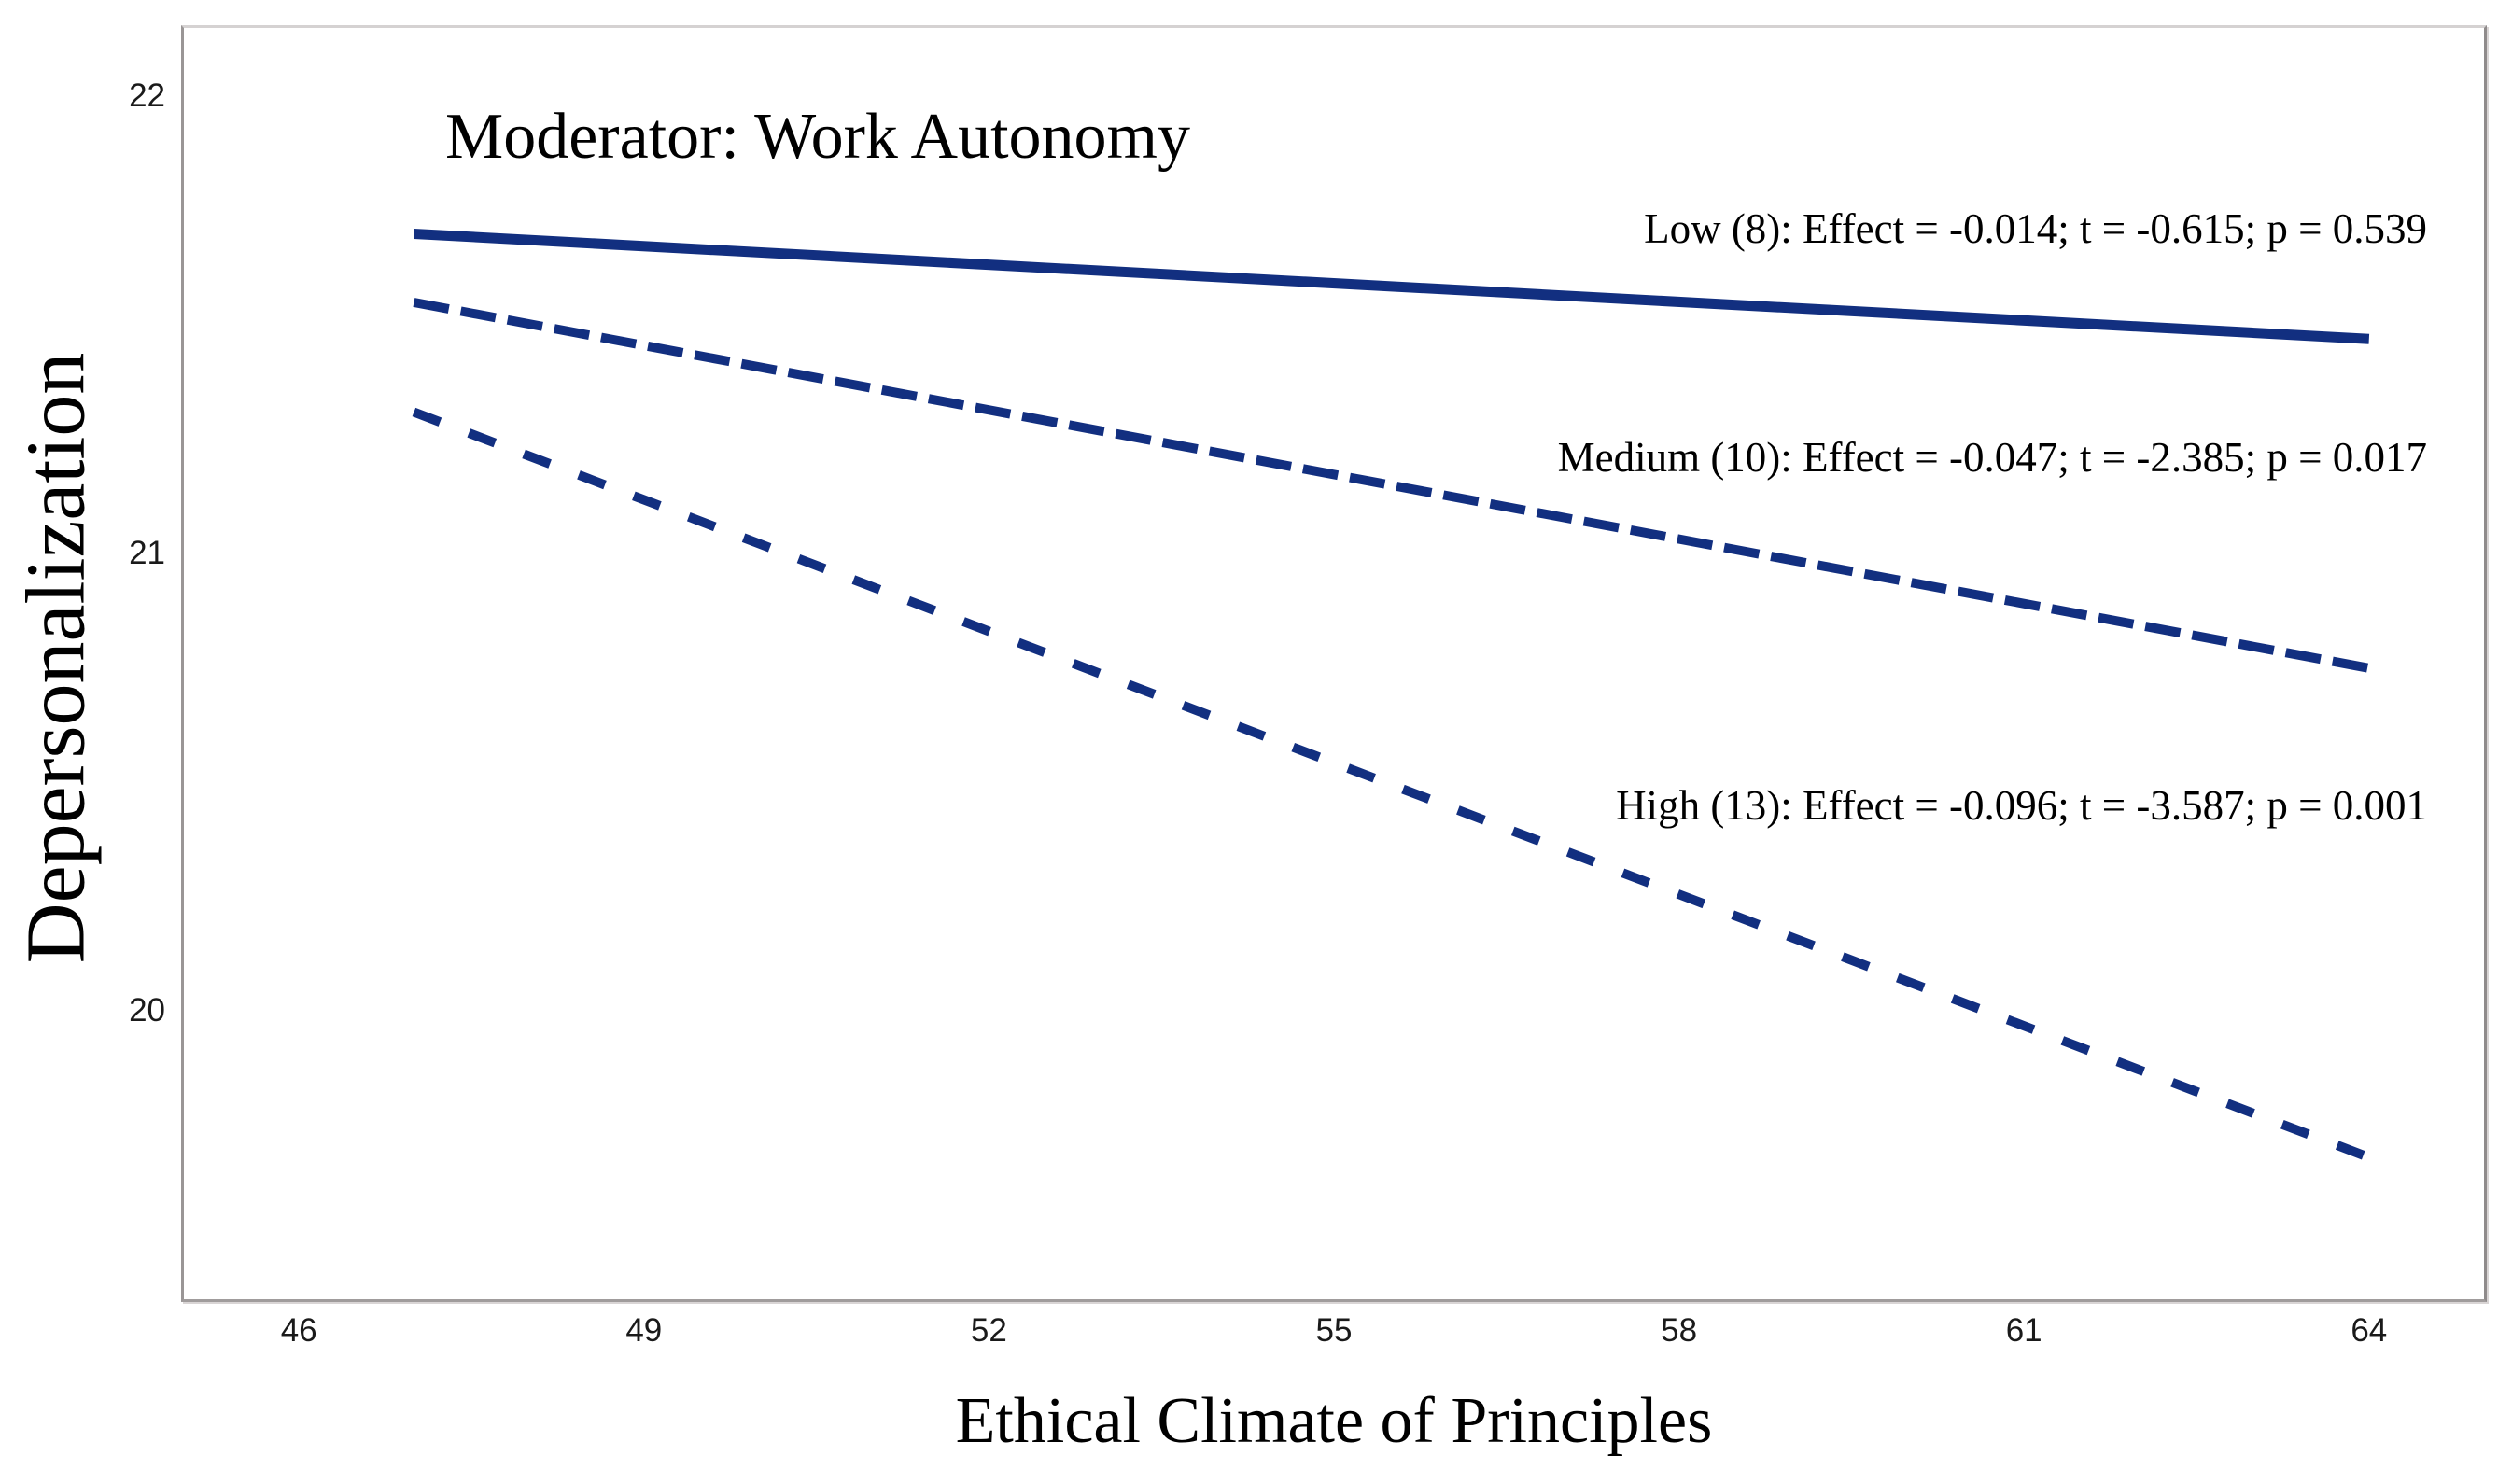 The image size is (2512, 1484). What do you see at coordinates (644, 1330) in the screenshot?
I see `x-tick-label-49: 49` at bounding box center [644, 1330].